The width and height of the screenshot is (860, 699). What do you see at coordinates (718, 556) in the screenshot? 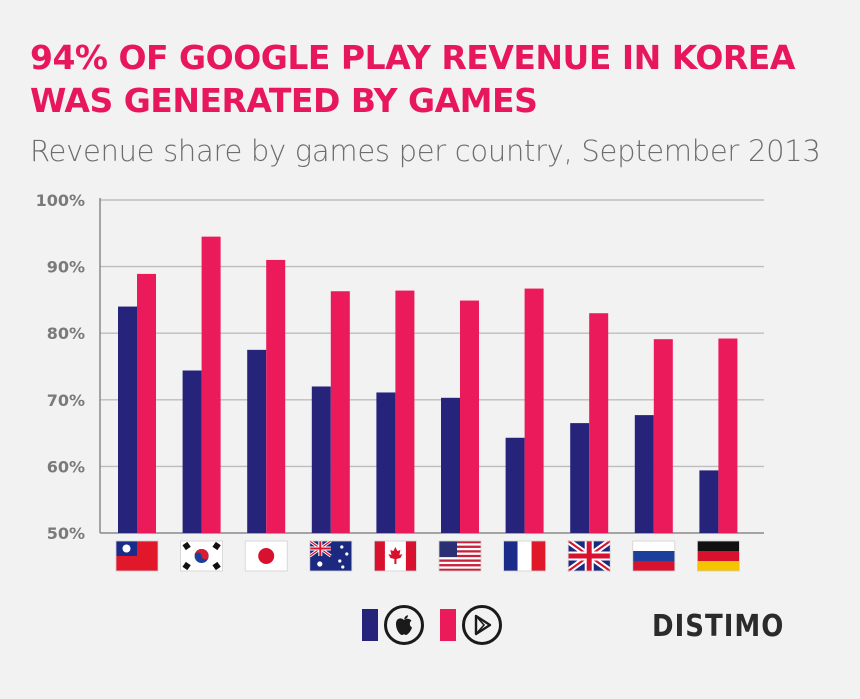
I see `germany-flag` at bounding box center [718, 556].